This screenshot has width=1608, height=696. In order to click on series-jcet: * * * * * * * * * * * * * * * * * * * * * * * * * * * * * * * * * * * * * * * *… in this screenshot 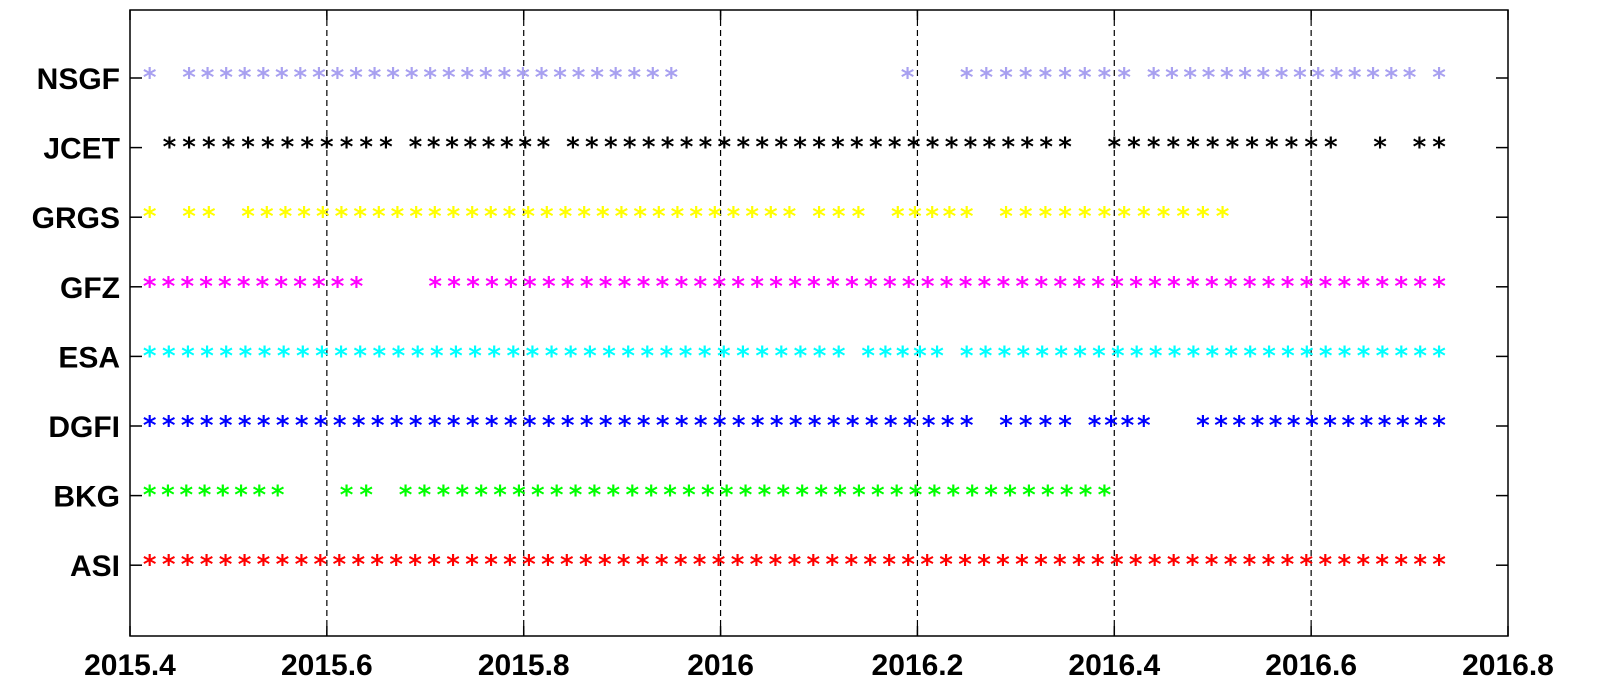, I will do `click(805, 148)`.